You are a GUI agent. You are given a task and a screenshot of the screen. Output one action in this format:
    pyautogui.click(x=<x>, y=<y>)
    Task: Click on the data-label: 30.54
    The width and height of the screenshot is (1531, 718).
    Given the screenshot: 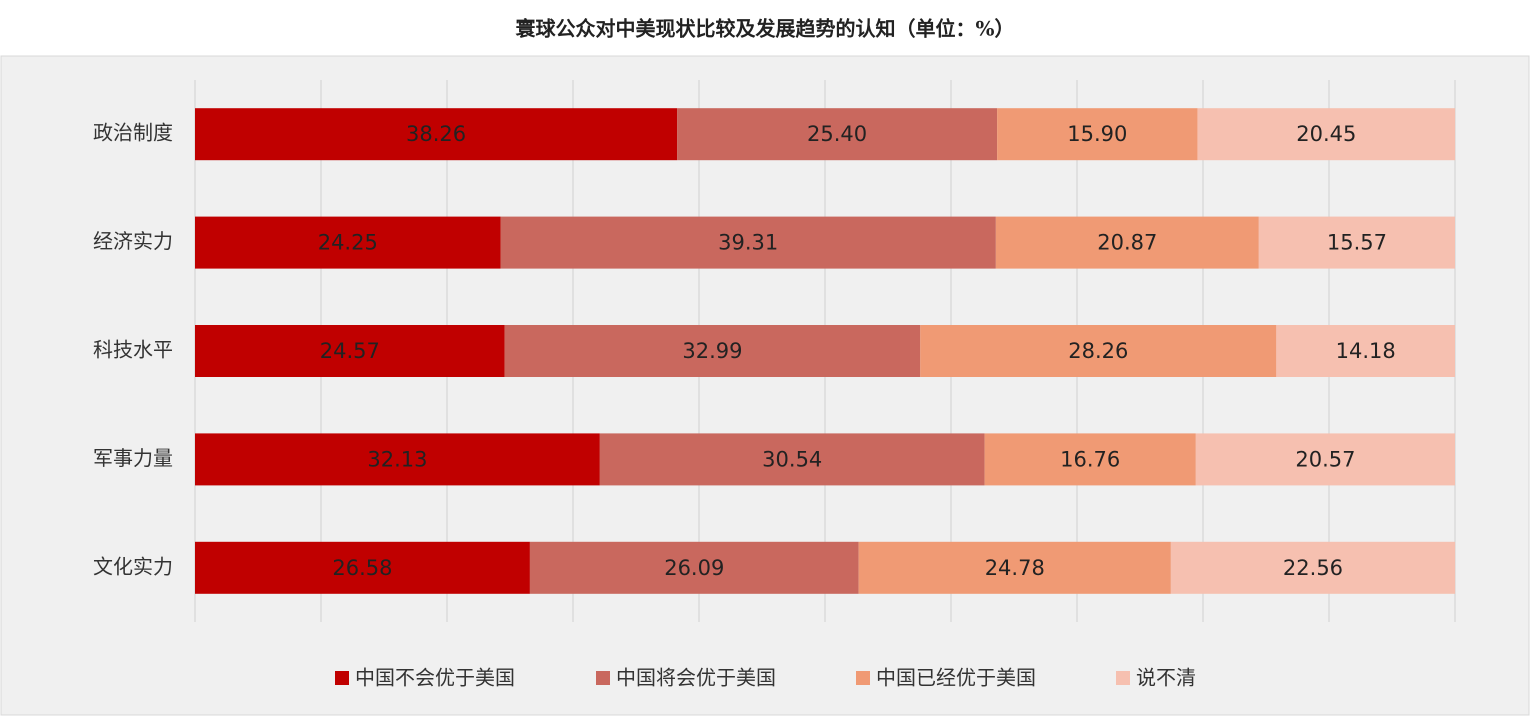 What is the action you would take?
    pyautogui.click(x=792, y=459)
    